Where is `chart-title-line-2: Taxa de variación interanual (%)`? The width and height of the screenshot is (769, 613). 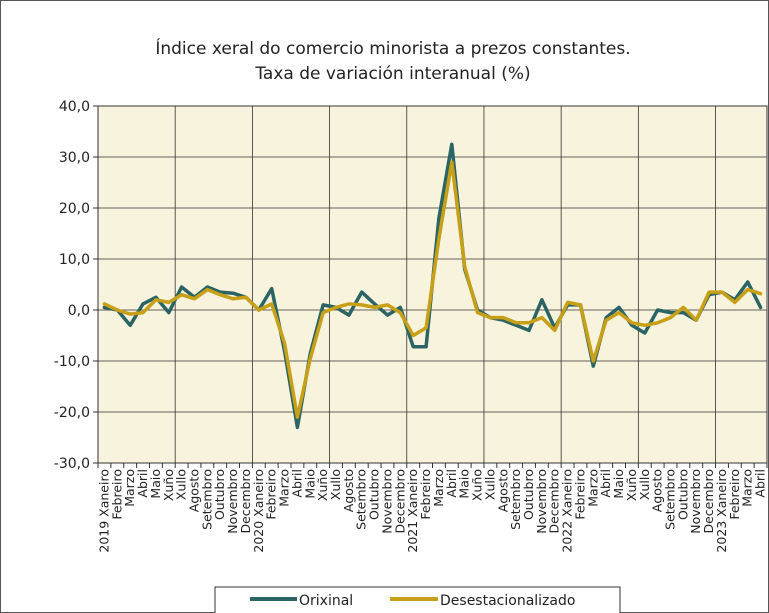 chart-title-line-2: Taxa de variación interanual (%) is located at coordinates (392, 74).